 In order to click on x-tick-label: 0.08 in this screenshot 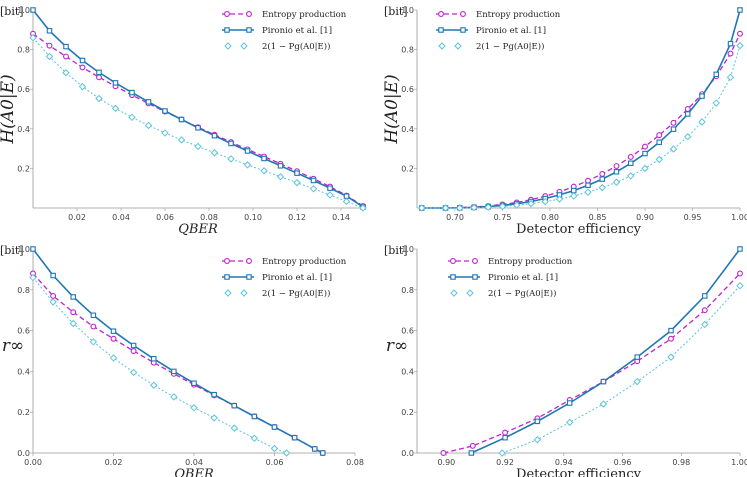, I will do `click(209, 217)`.